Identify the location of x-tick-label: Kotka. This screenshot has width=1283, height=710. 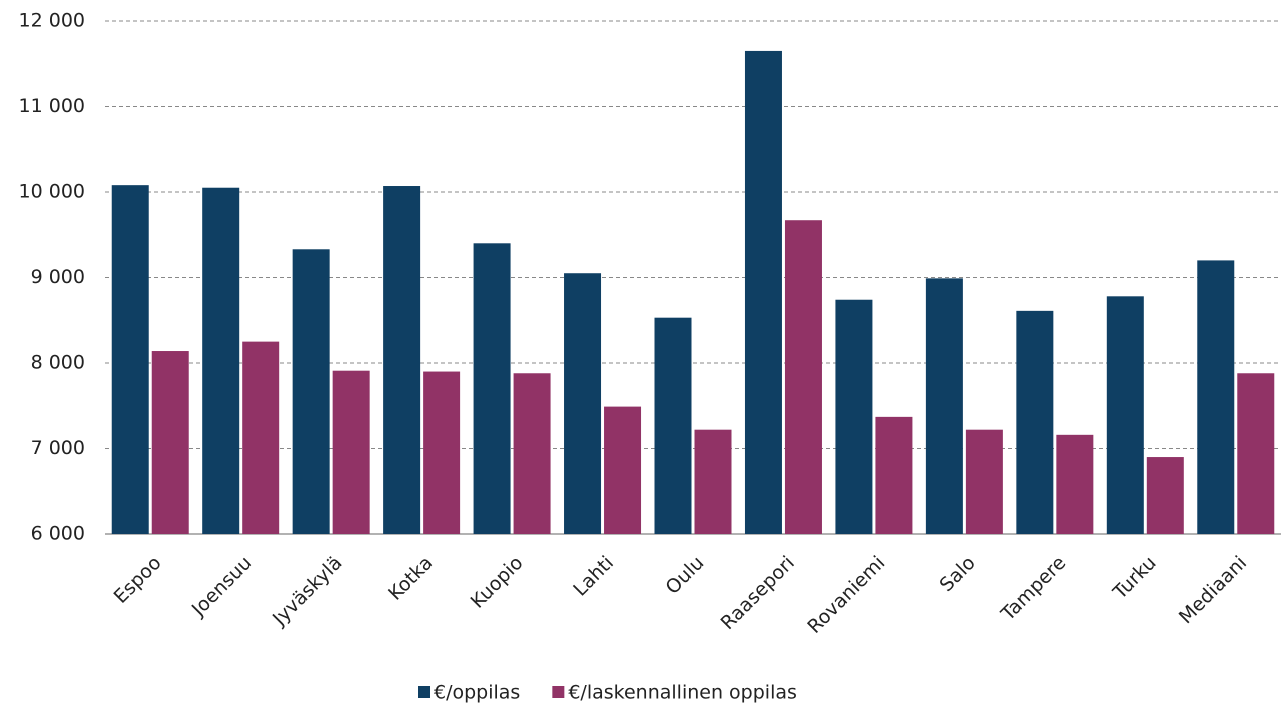
(410, 578).